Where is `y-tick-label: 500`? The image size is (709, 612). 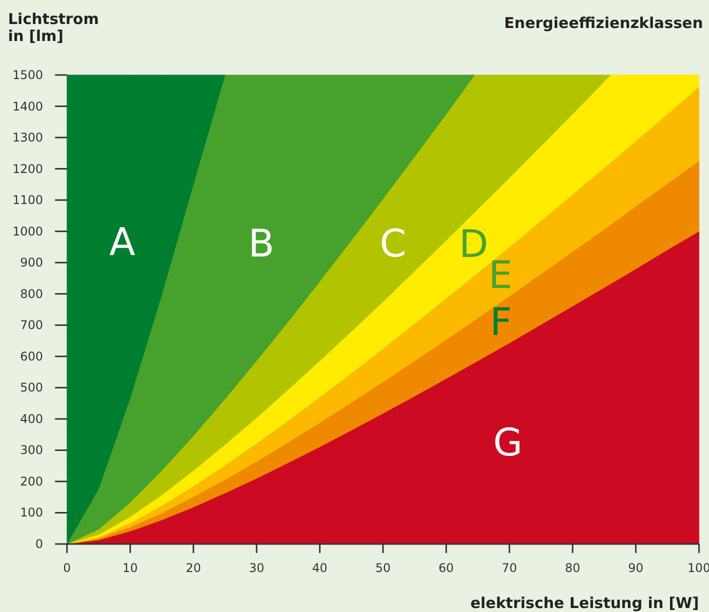
y-tick-label: 500 is located at coordinates (31, 387).